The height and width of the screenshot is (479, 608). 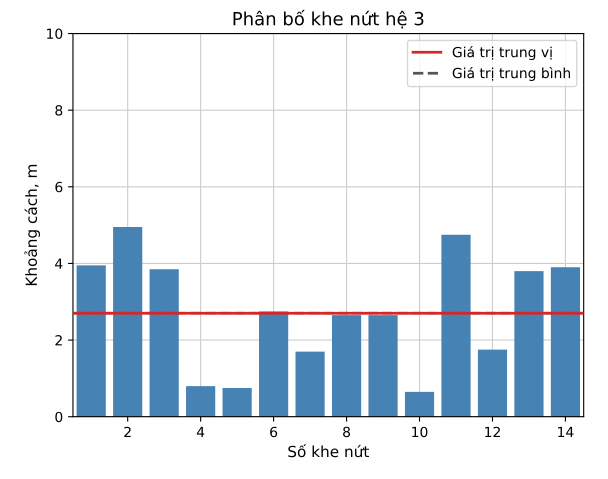 I want to click on x-tick-label: 14, so click(x=566, y=432).